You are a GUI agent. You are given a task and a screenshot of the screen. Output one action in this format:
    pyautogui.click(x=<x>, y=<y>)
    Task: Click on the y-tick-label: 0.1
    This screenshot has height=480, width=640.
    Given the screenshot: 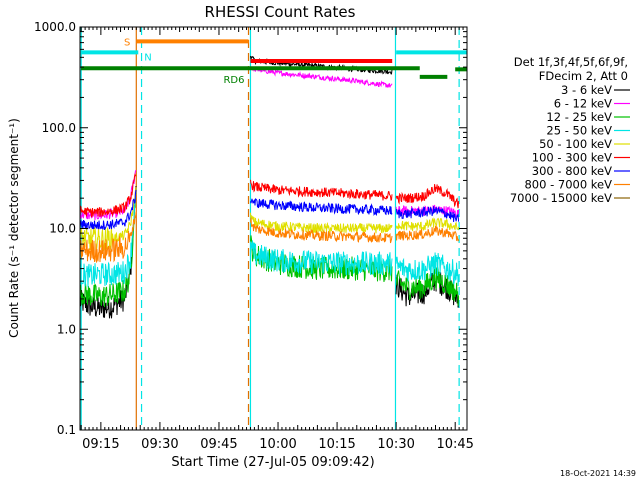 What is the action you would take?
    pyautogui.click(x=66, y=430)
    